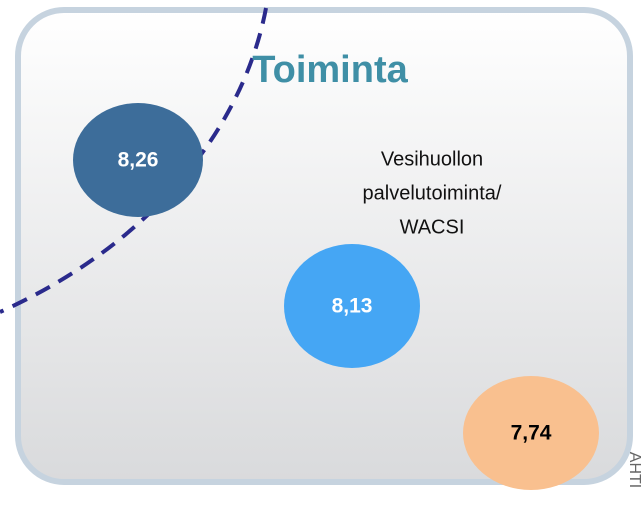  What do you see at coordinates (432, 159) in the screenshot?
I see `label-line: Vesihuollon` at bounding box center [432, 159].